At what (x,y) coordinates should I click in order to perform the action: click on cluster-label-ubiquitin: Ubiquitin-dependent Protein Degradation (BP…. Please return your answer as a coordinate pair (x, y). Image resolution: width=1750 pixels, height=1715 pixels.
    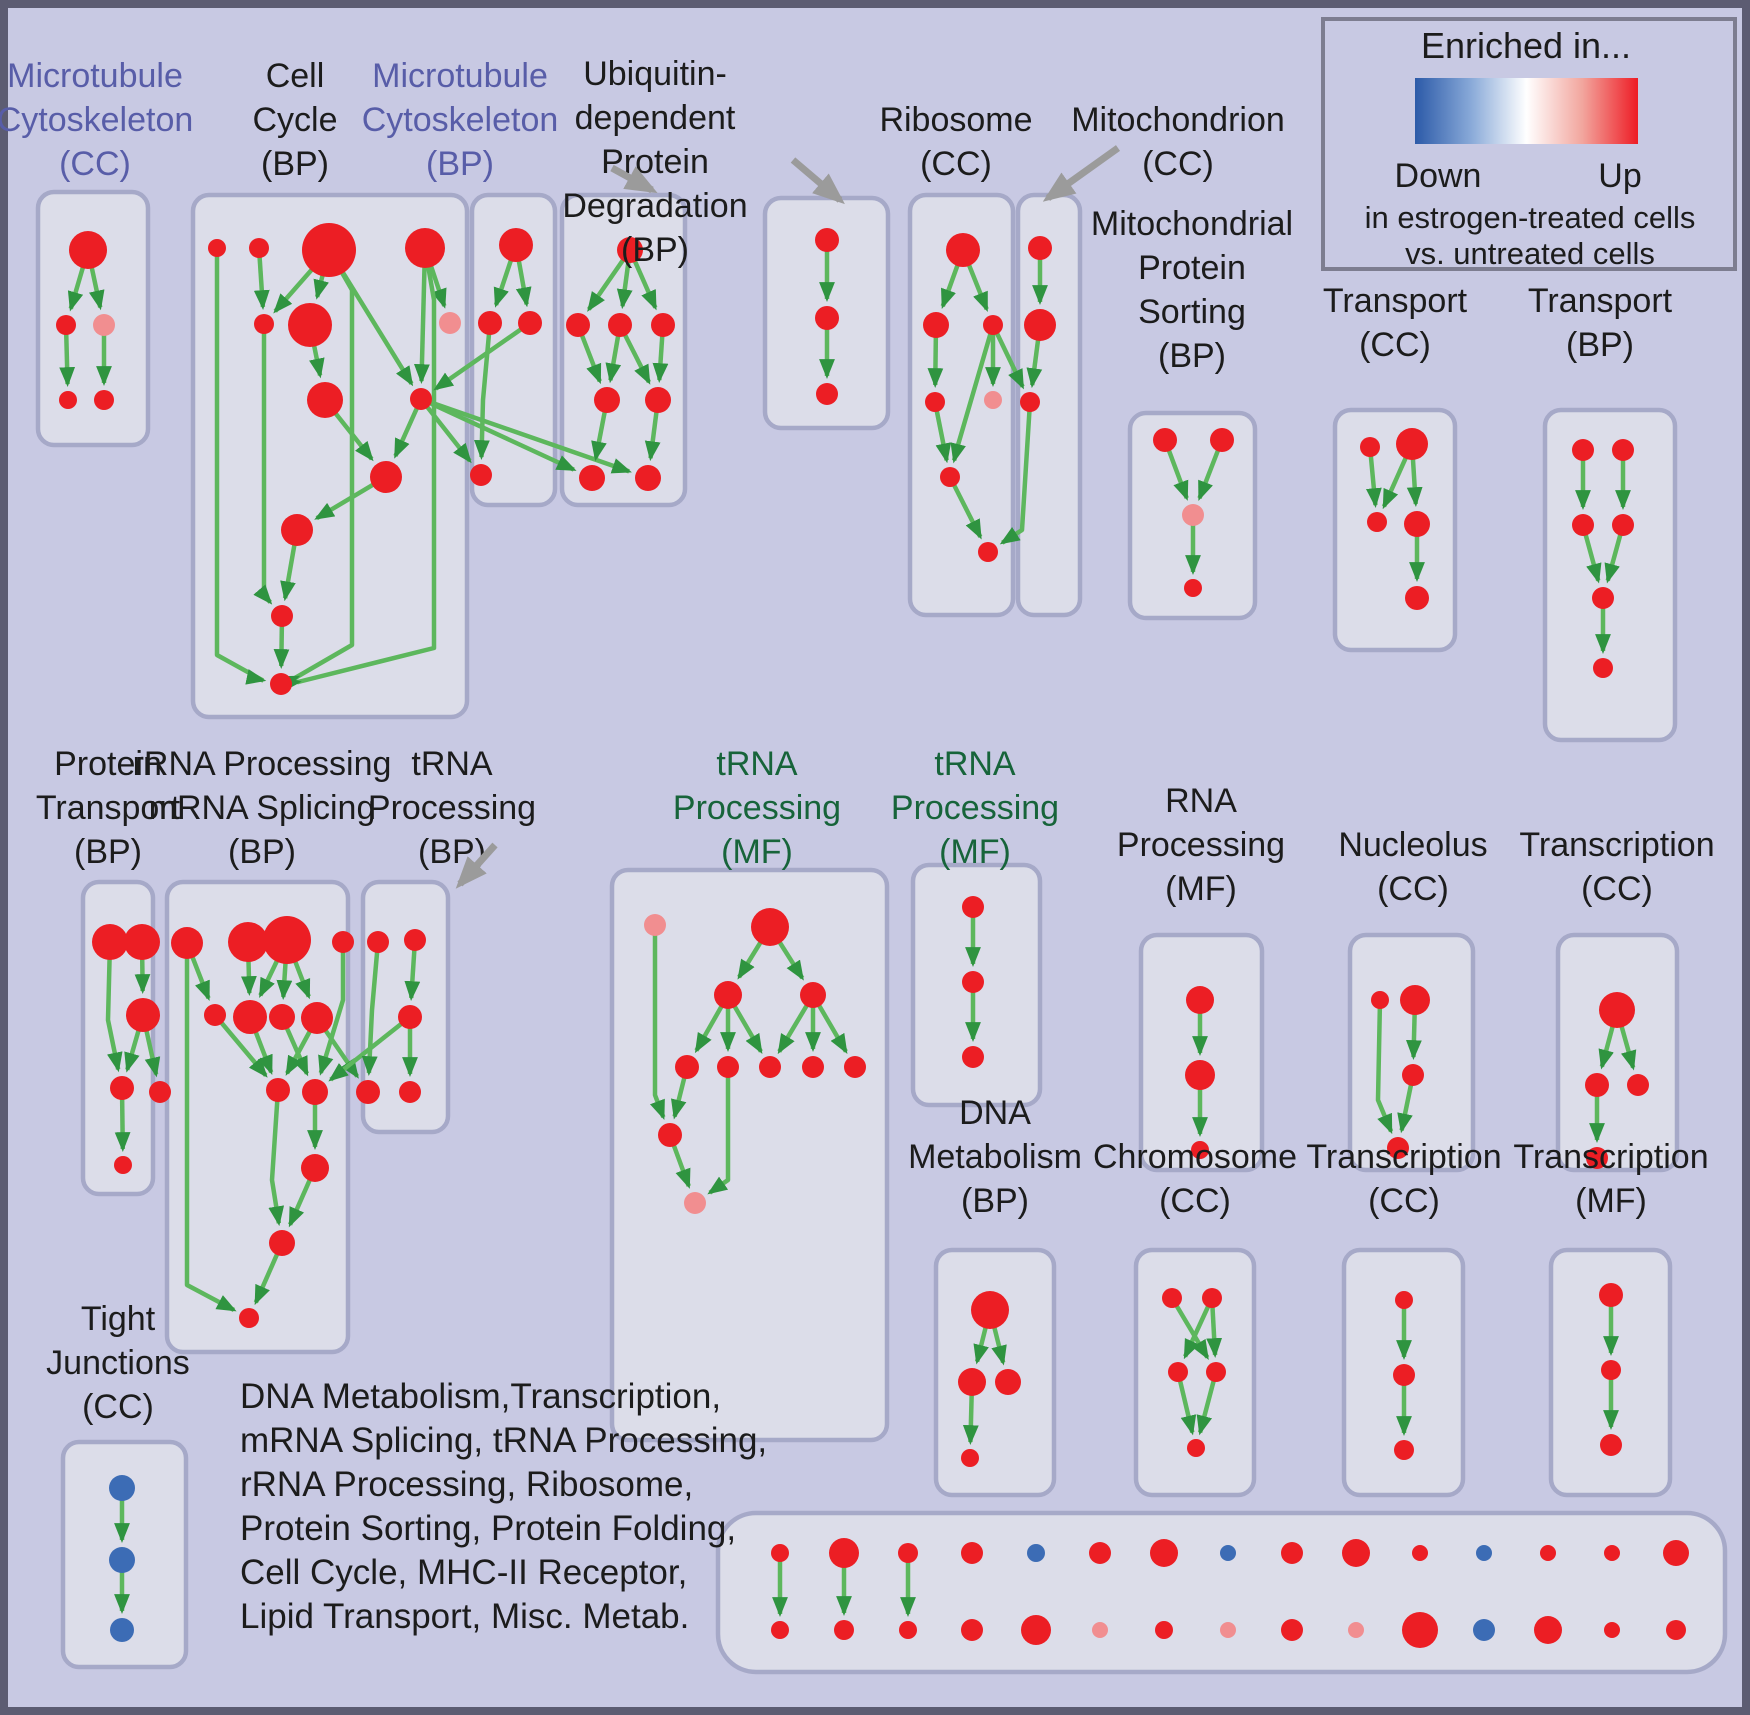
    Looking at the image, I should click on (654, 162).